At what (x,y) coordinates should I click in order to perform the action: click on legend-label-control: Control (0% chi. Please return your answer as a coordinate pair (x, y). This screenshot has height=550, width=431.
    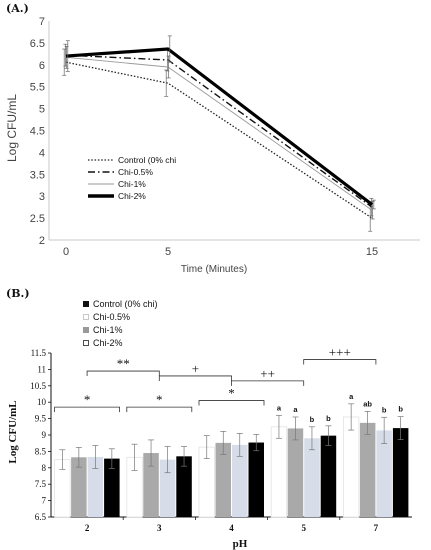
    Looking at the image, I should click on (147, 160).